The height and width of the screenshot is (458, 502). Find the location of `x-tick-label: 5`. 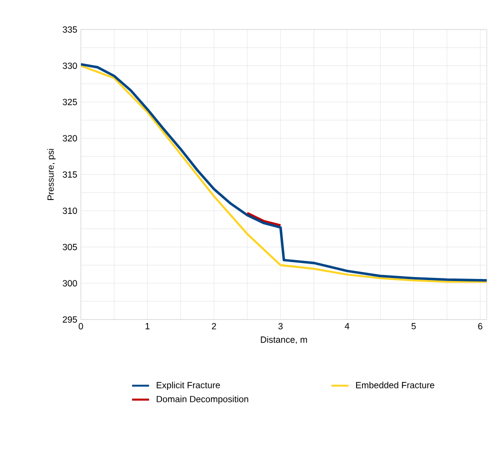

x-tick-label: 5 is located at coordinates (414, 326).